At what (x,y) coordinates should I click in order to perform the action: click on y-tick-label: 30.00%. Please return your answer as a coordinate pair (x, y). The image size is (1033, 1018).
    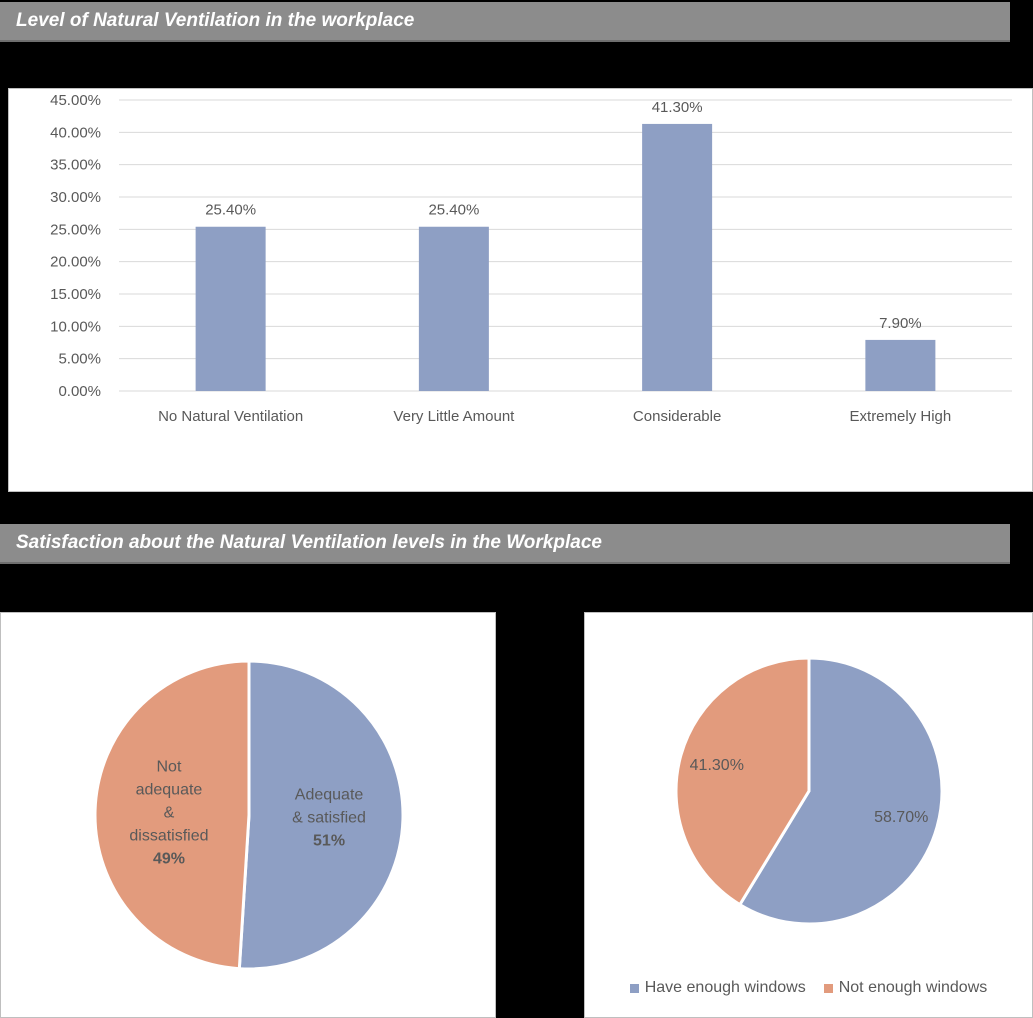
    Looking at the image, I should click on (75, 197).